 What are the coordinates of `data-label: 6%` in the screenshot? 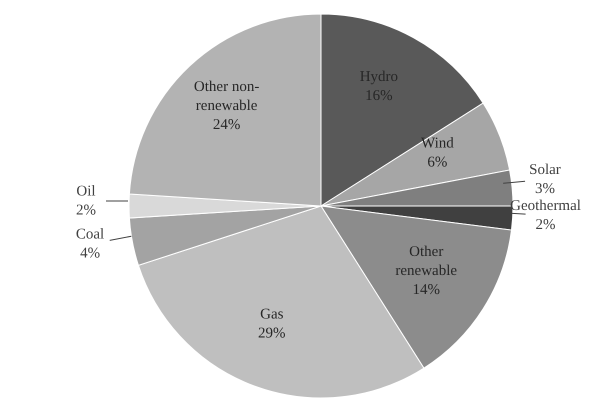 It's located at (437, 162).